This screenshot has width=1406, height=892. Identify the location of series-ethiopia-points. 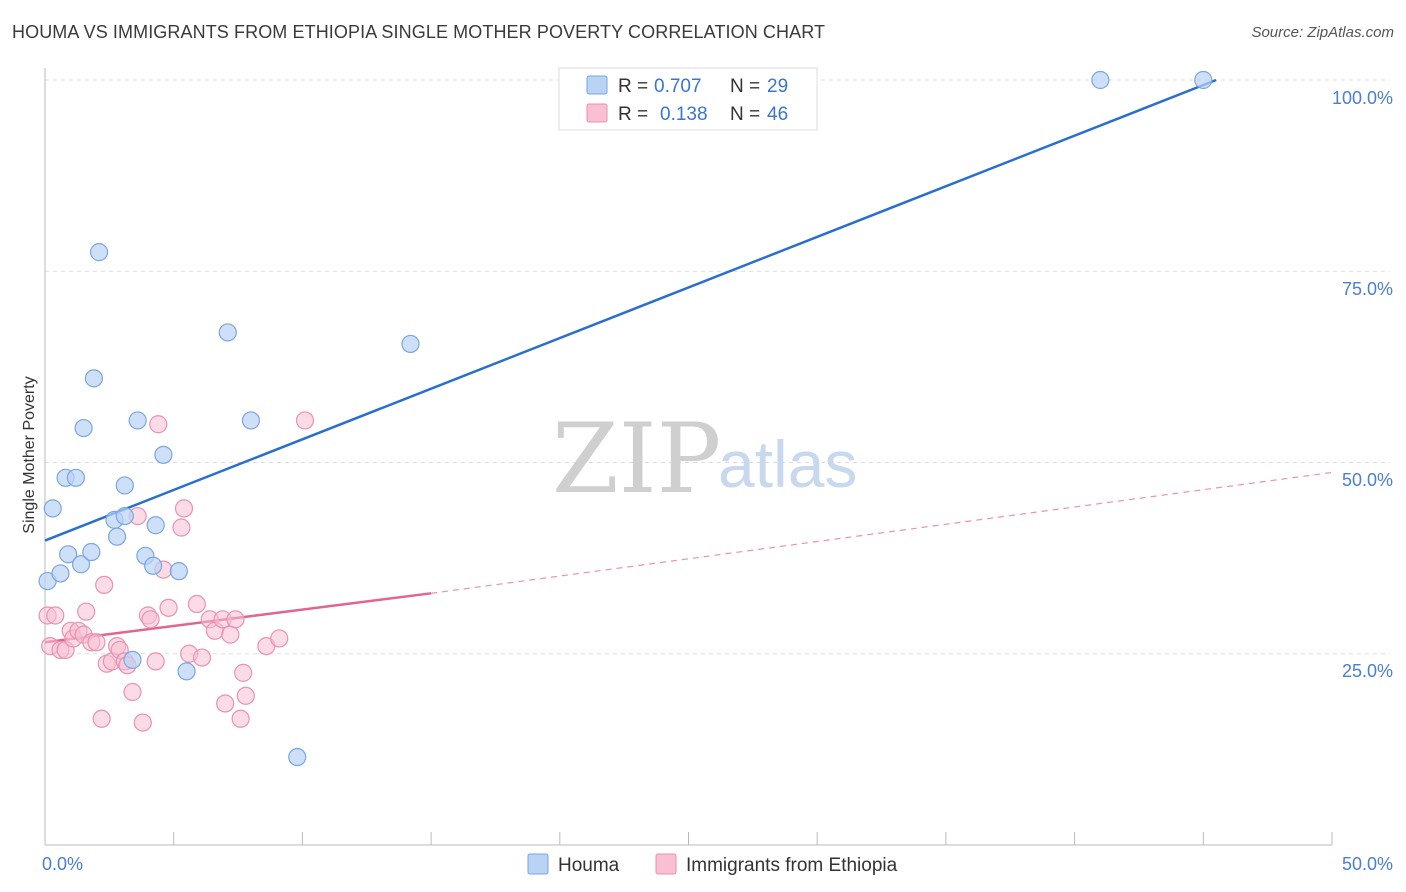
(176, 571).